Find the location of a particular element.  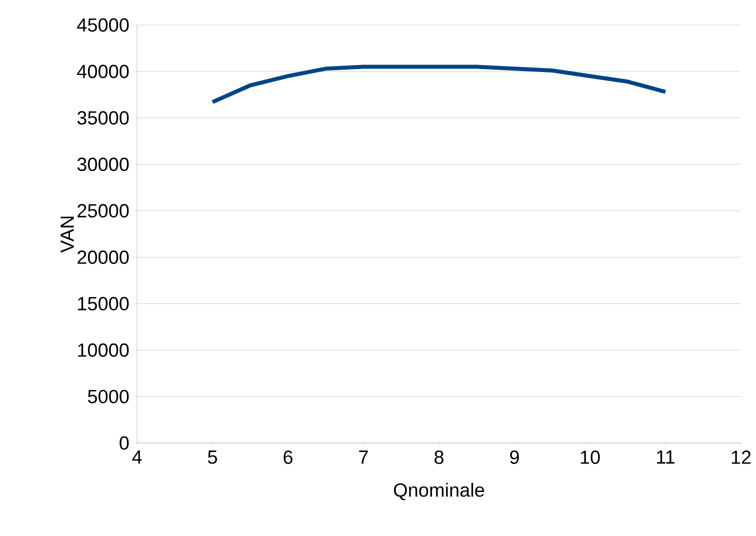

y-tick-label: 40000 is located at coordinates (103, 71).